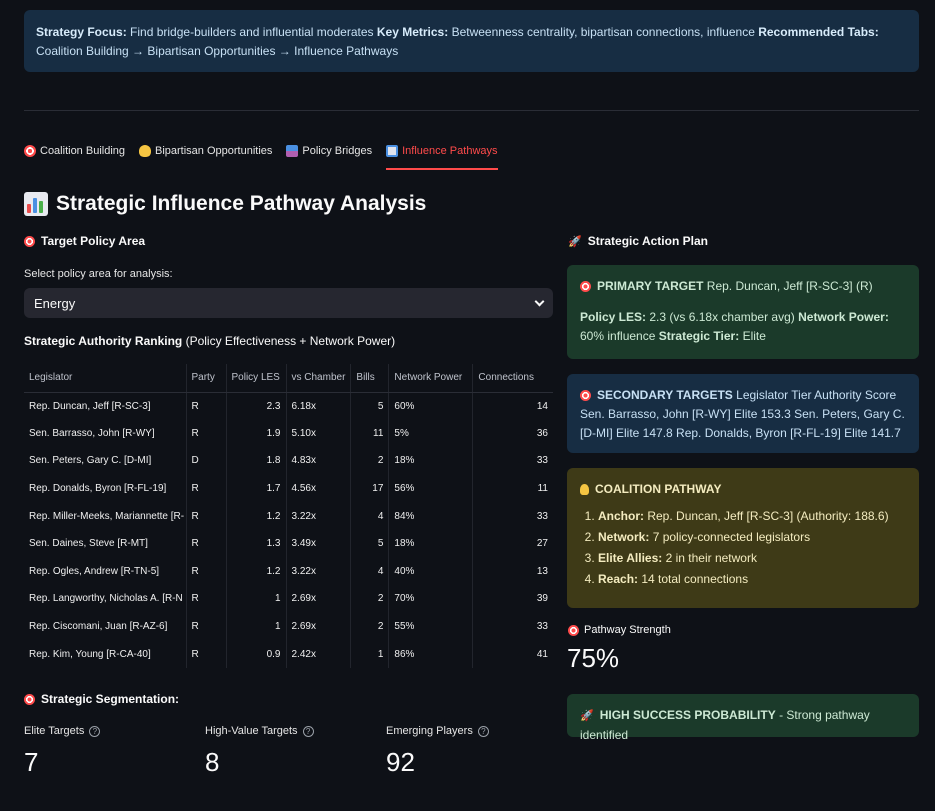 The width and height of the screenshot is (935, 811). Describe the element at coordinates (256, 543) in the screenshot. I see `table-cell: 1.3` at that location.